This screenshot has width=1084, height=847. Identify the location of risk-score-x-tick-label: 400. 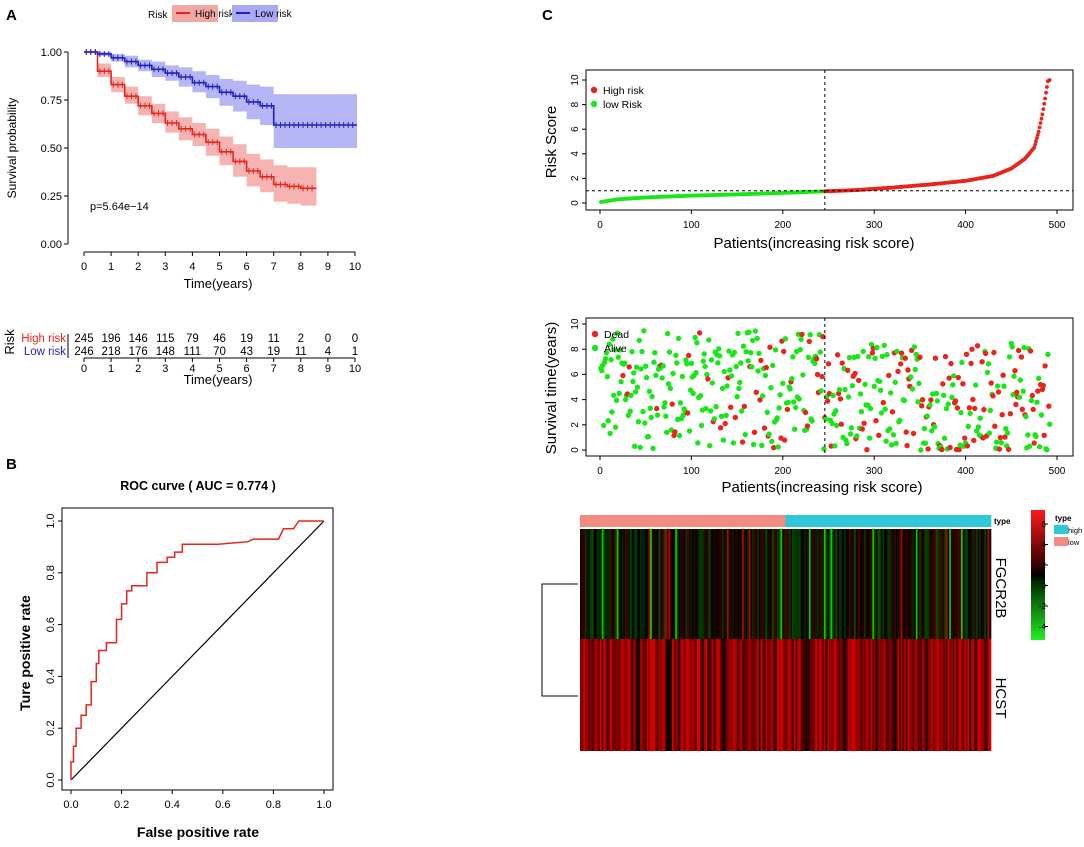
(965, 225).